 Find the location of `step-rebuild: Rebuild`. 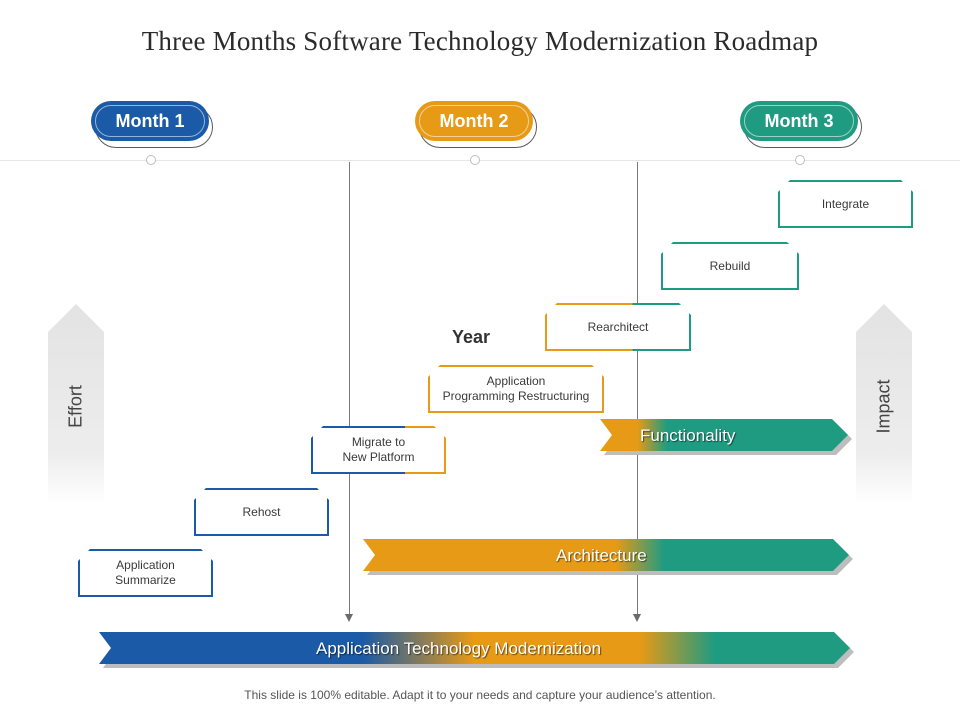

step-rebuild: Rebuild is located at coordinates (730, 266).